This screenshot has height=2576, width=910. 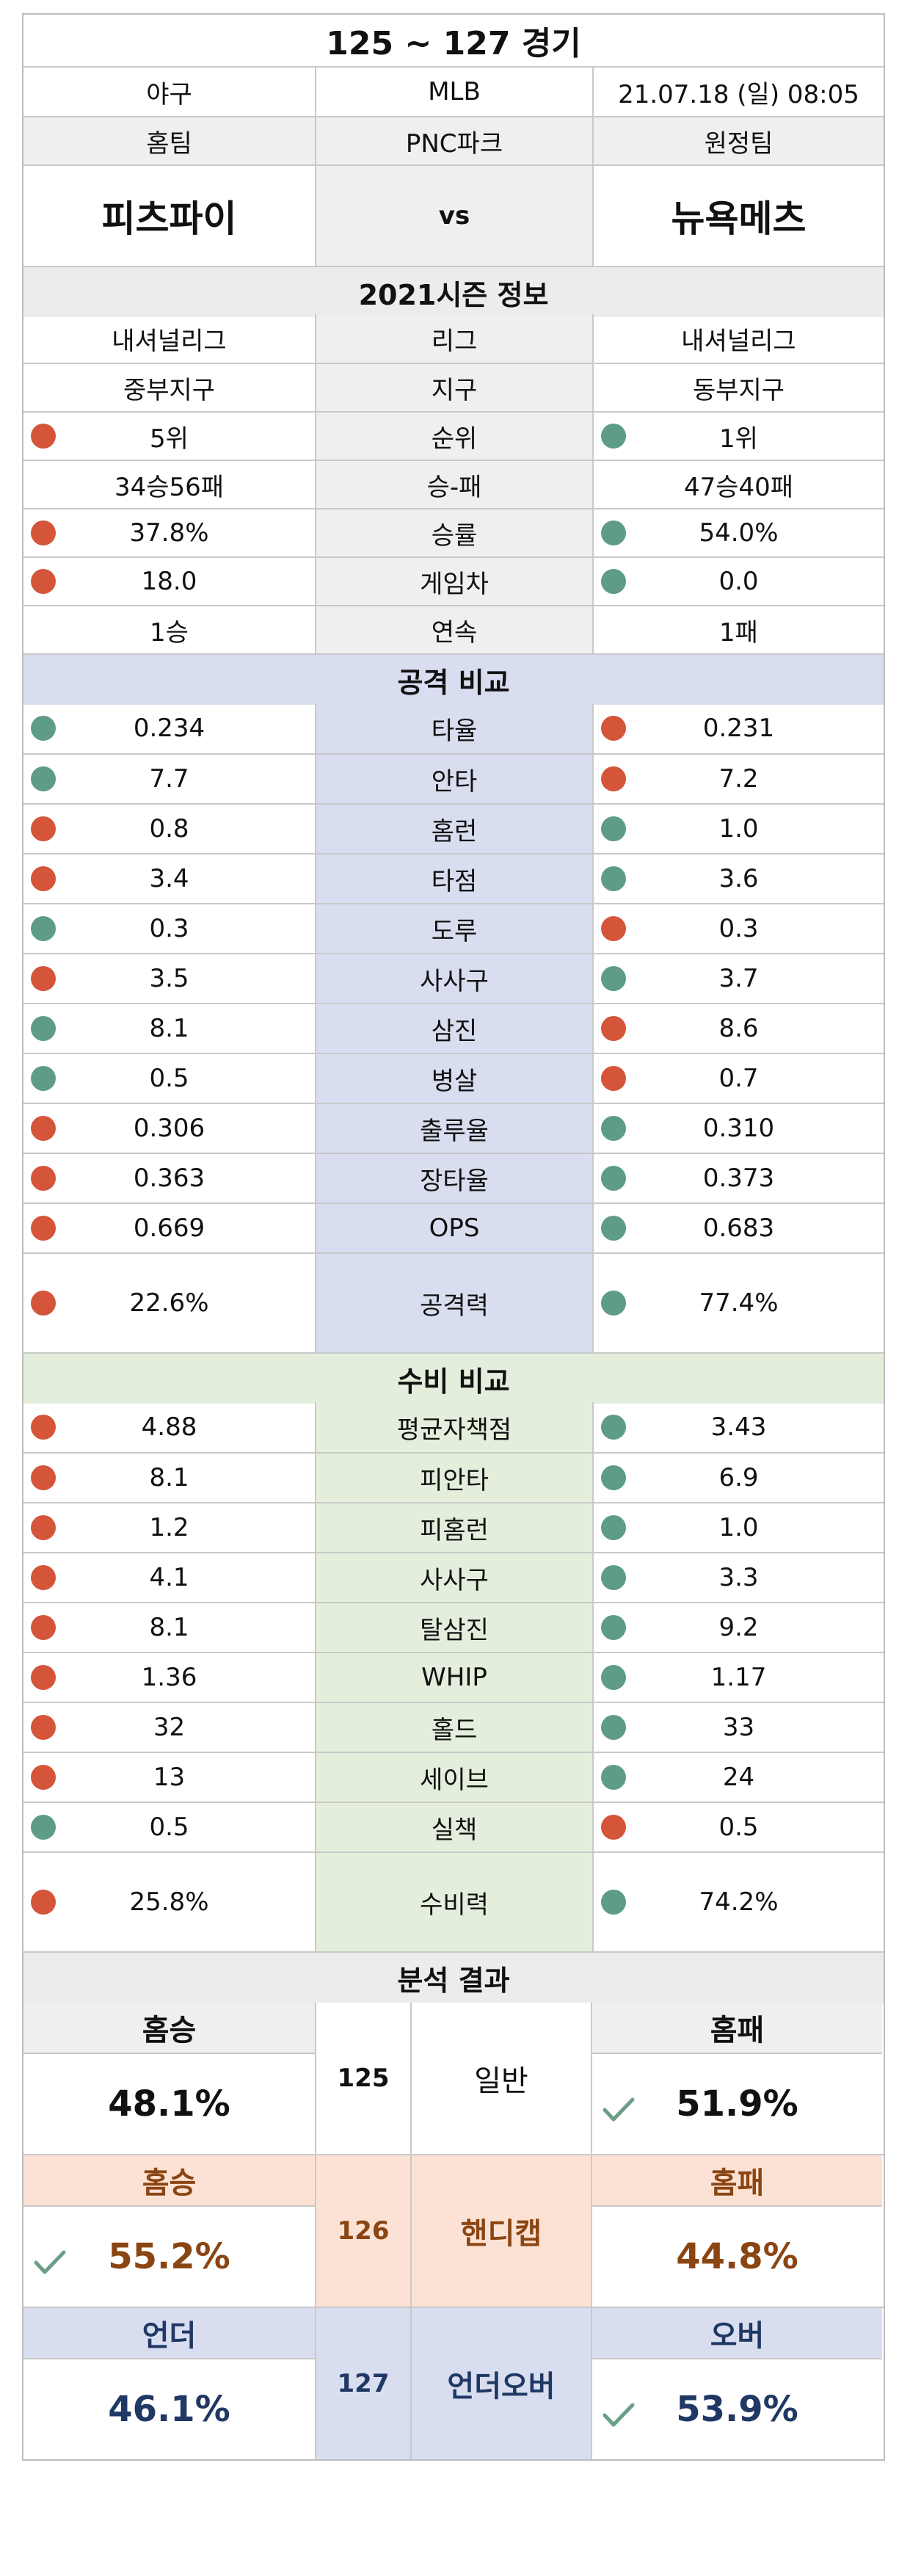 What do you see at coordinates (738, 388) in the screenshot?
I see `season-away-value: 동부지구` at bounding box center [738, 388].